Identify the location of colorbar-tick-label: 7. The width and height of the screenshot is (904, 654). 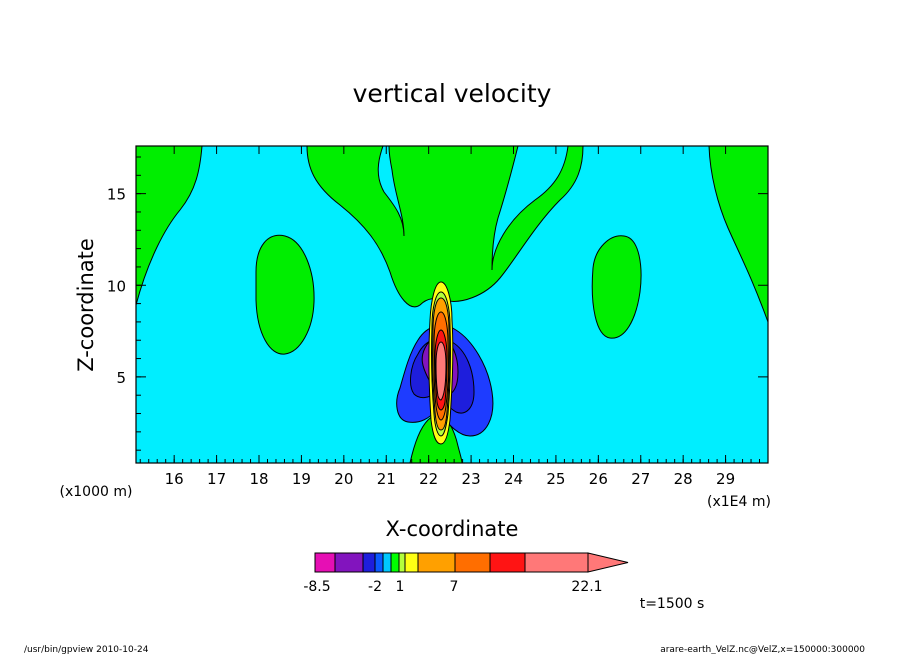
(454, 587).